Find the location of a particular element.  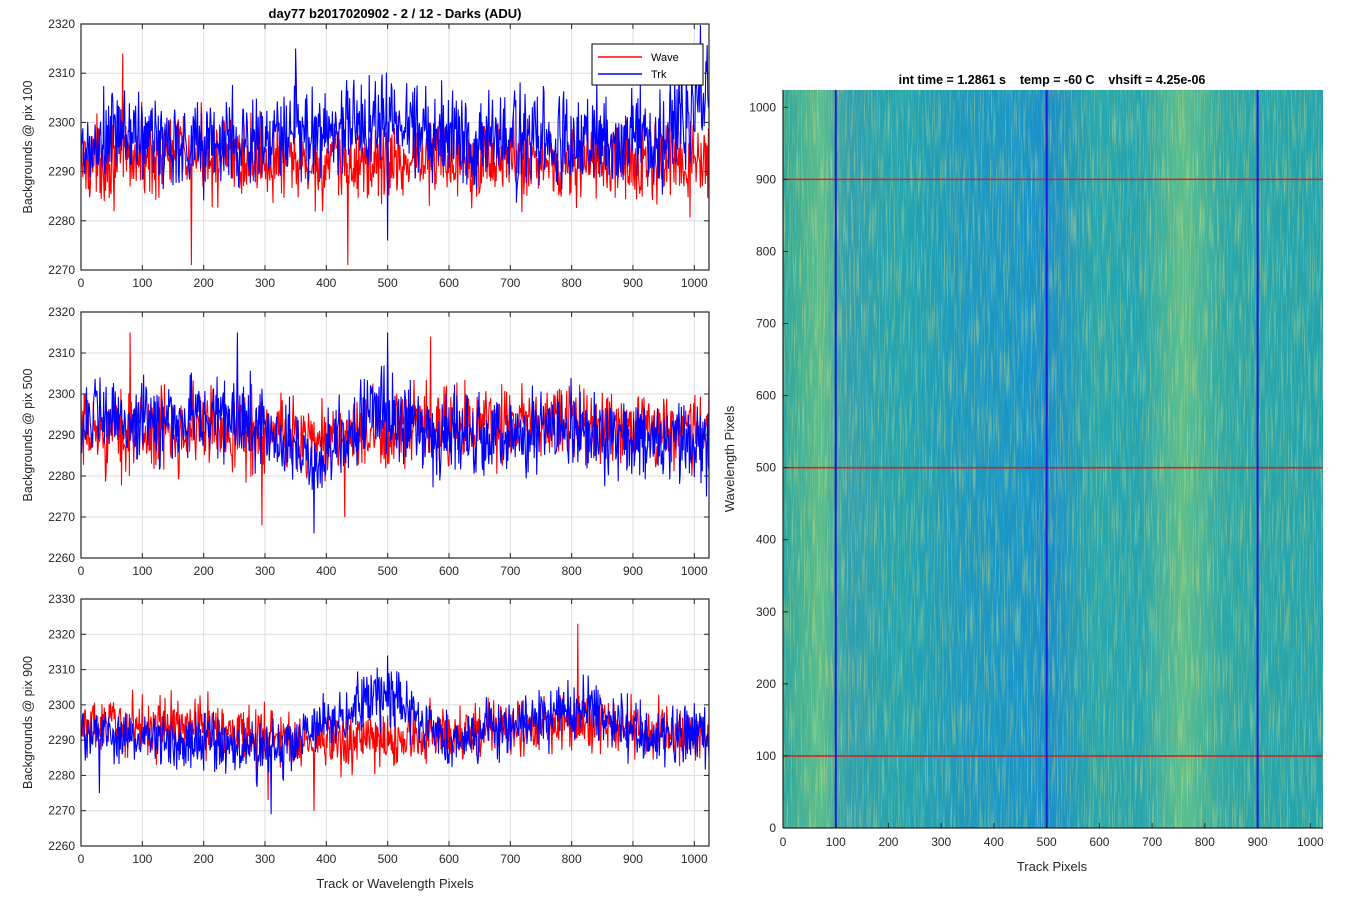

heatmap-y-tick-label: 200 is located at coordinates (766, 684).